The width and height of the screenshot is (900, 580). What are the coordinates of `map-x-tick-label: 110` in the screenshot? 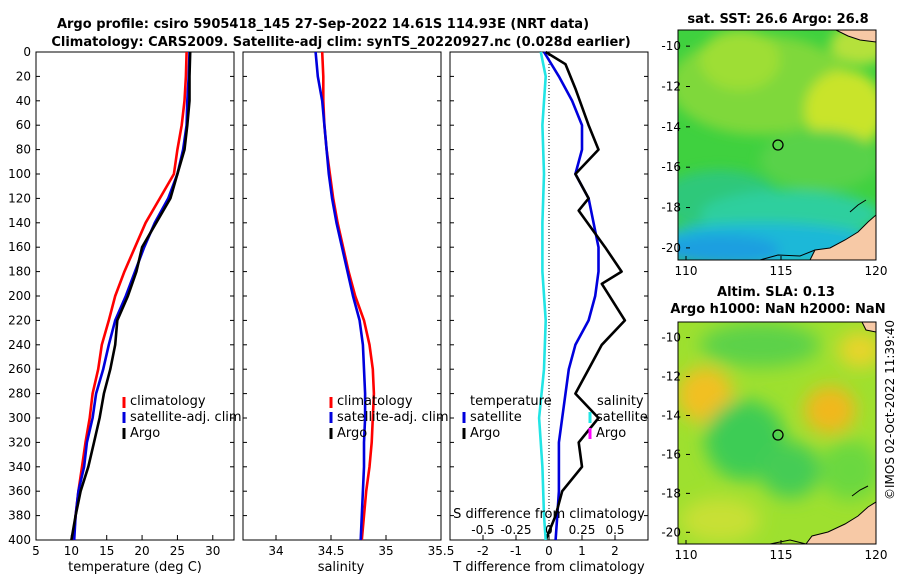 It's located at (686, 555).